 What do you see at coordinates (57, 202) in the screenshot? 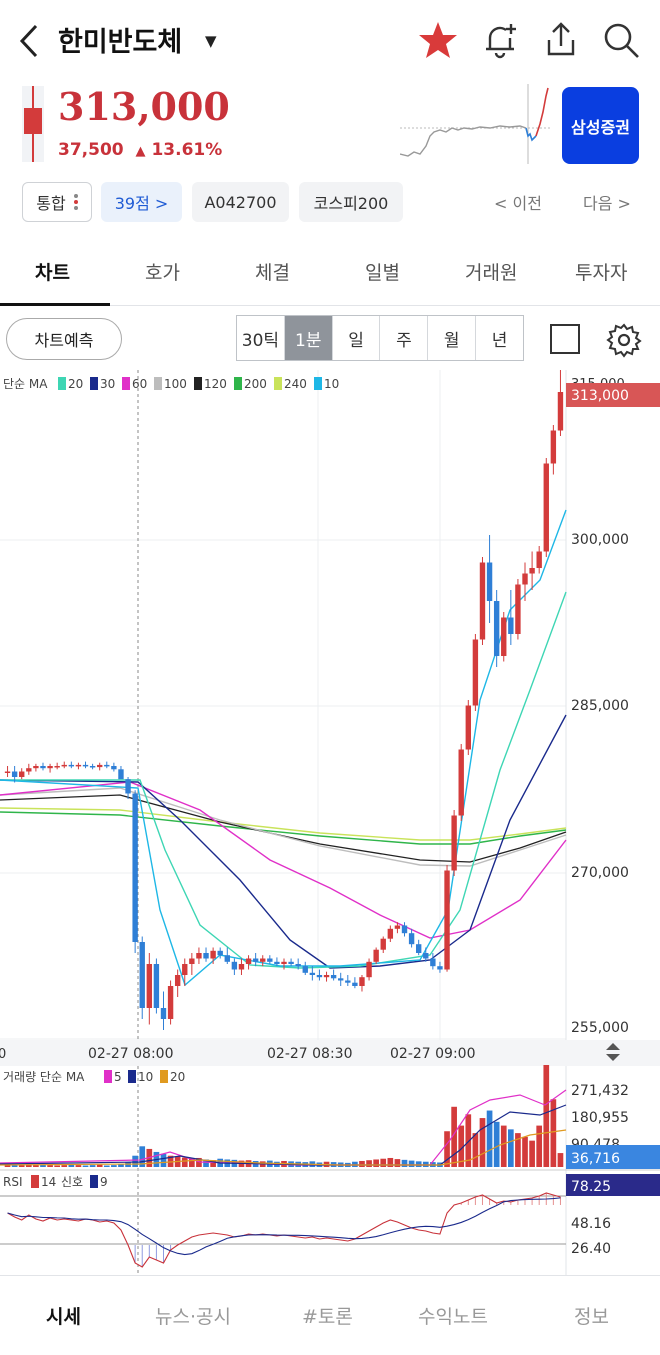
I see `integrated-market-chip: 통합` at bounding box center [57, 202].